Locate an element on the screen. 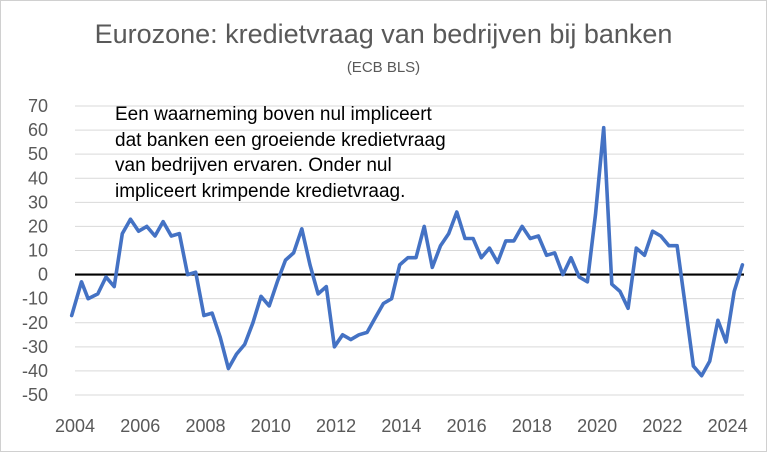  x-tick-label: 2022 is located at coordinates (662, 426).